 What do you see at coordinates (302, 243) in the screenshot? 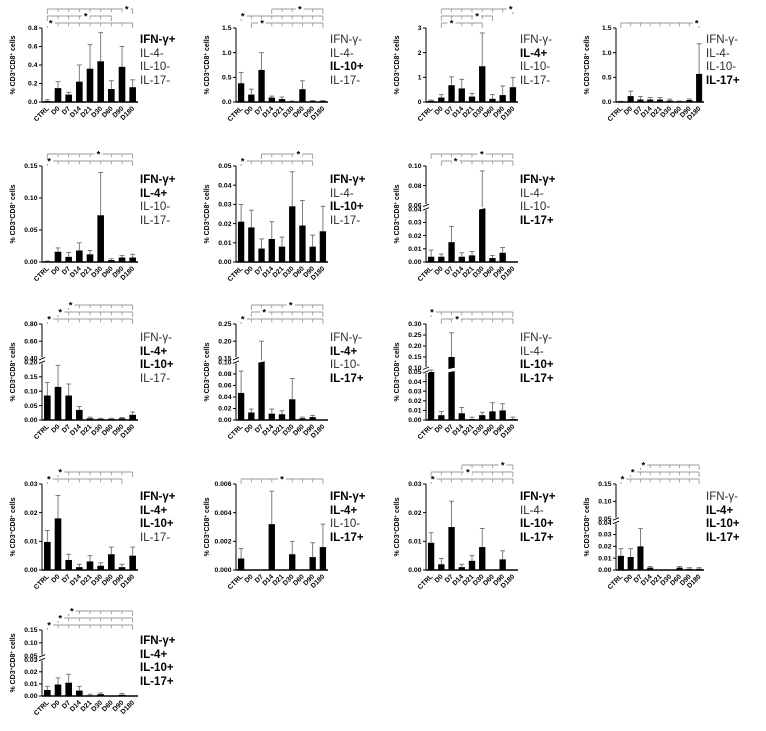
I see `bar-D60` at bounding box center [302, 243].